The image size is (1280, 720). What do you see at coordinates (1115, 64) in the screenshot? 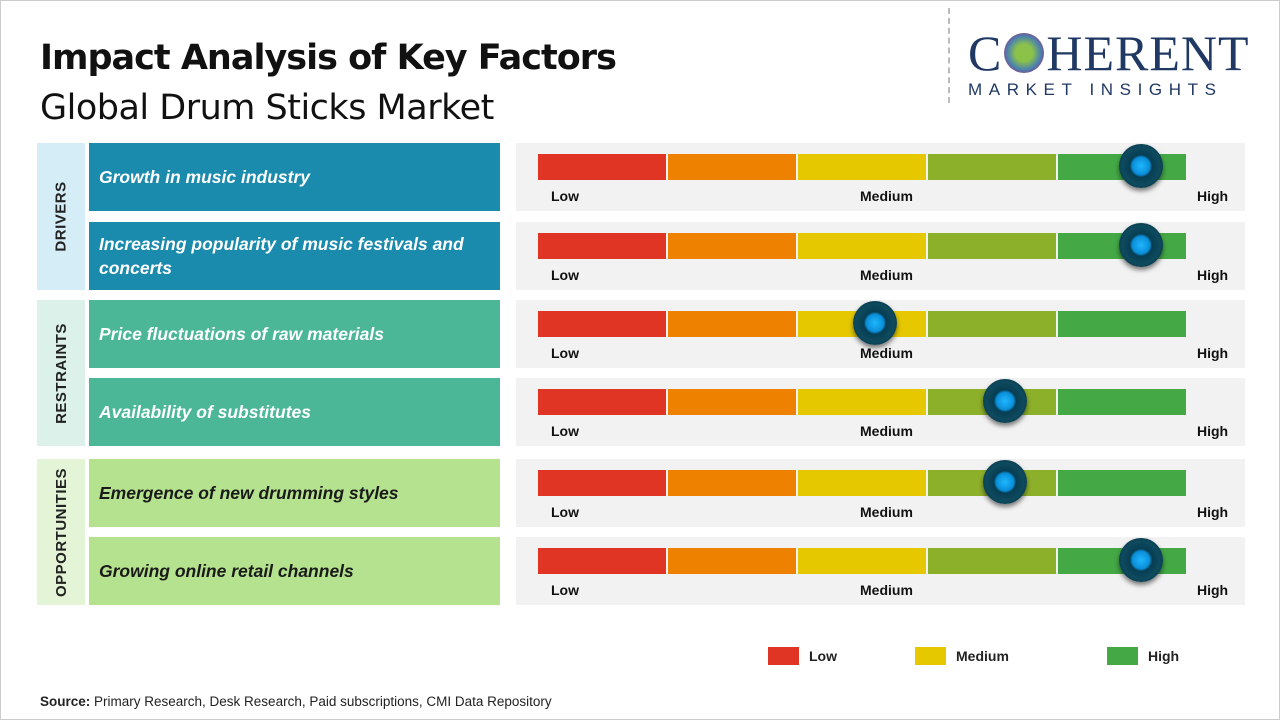
I see `company-logo: C HERENT MARKET INSIGHTS` at bounding box center [1115, 64].